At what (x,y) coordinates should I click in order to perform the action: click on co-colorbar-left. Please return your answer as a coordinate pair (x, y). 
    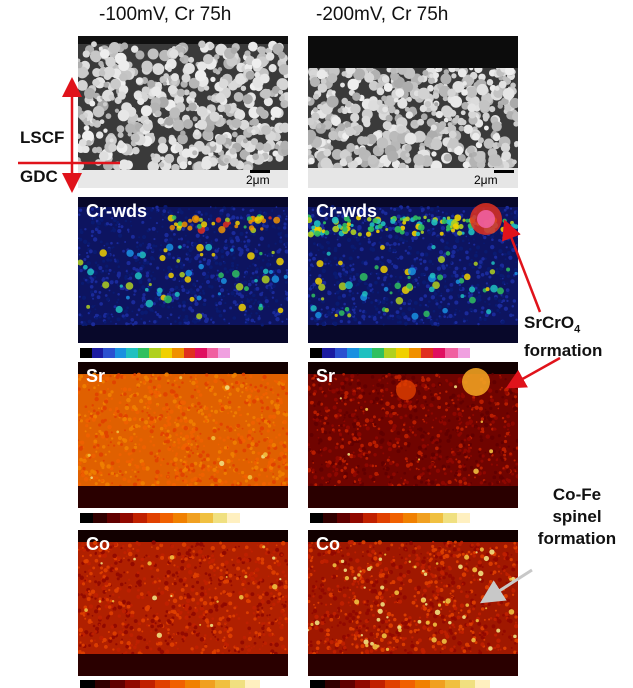
    Looking at the image, I should click on (170, 684).